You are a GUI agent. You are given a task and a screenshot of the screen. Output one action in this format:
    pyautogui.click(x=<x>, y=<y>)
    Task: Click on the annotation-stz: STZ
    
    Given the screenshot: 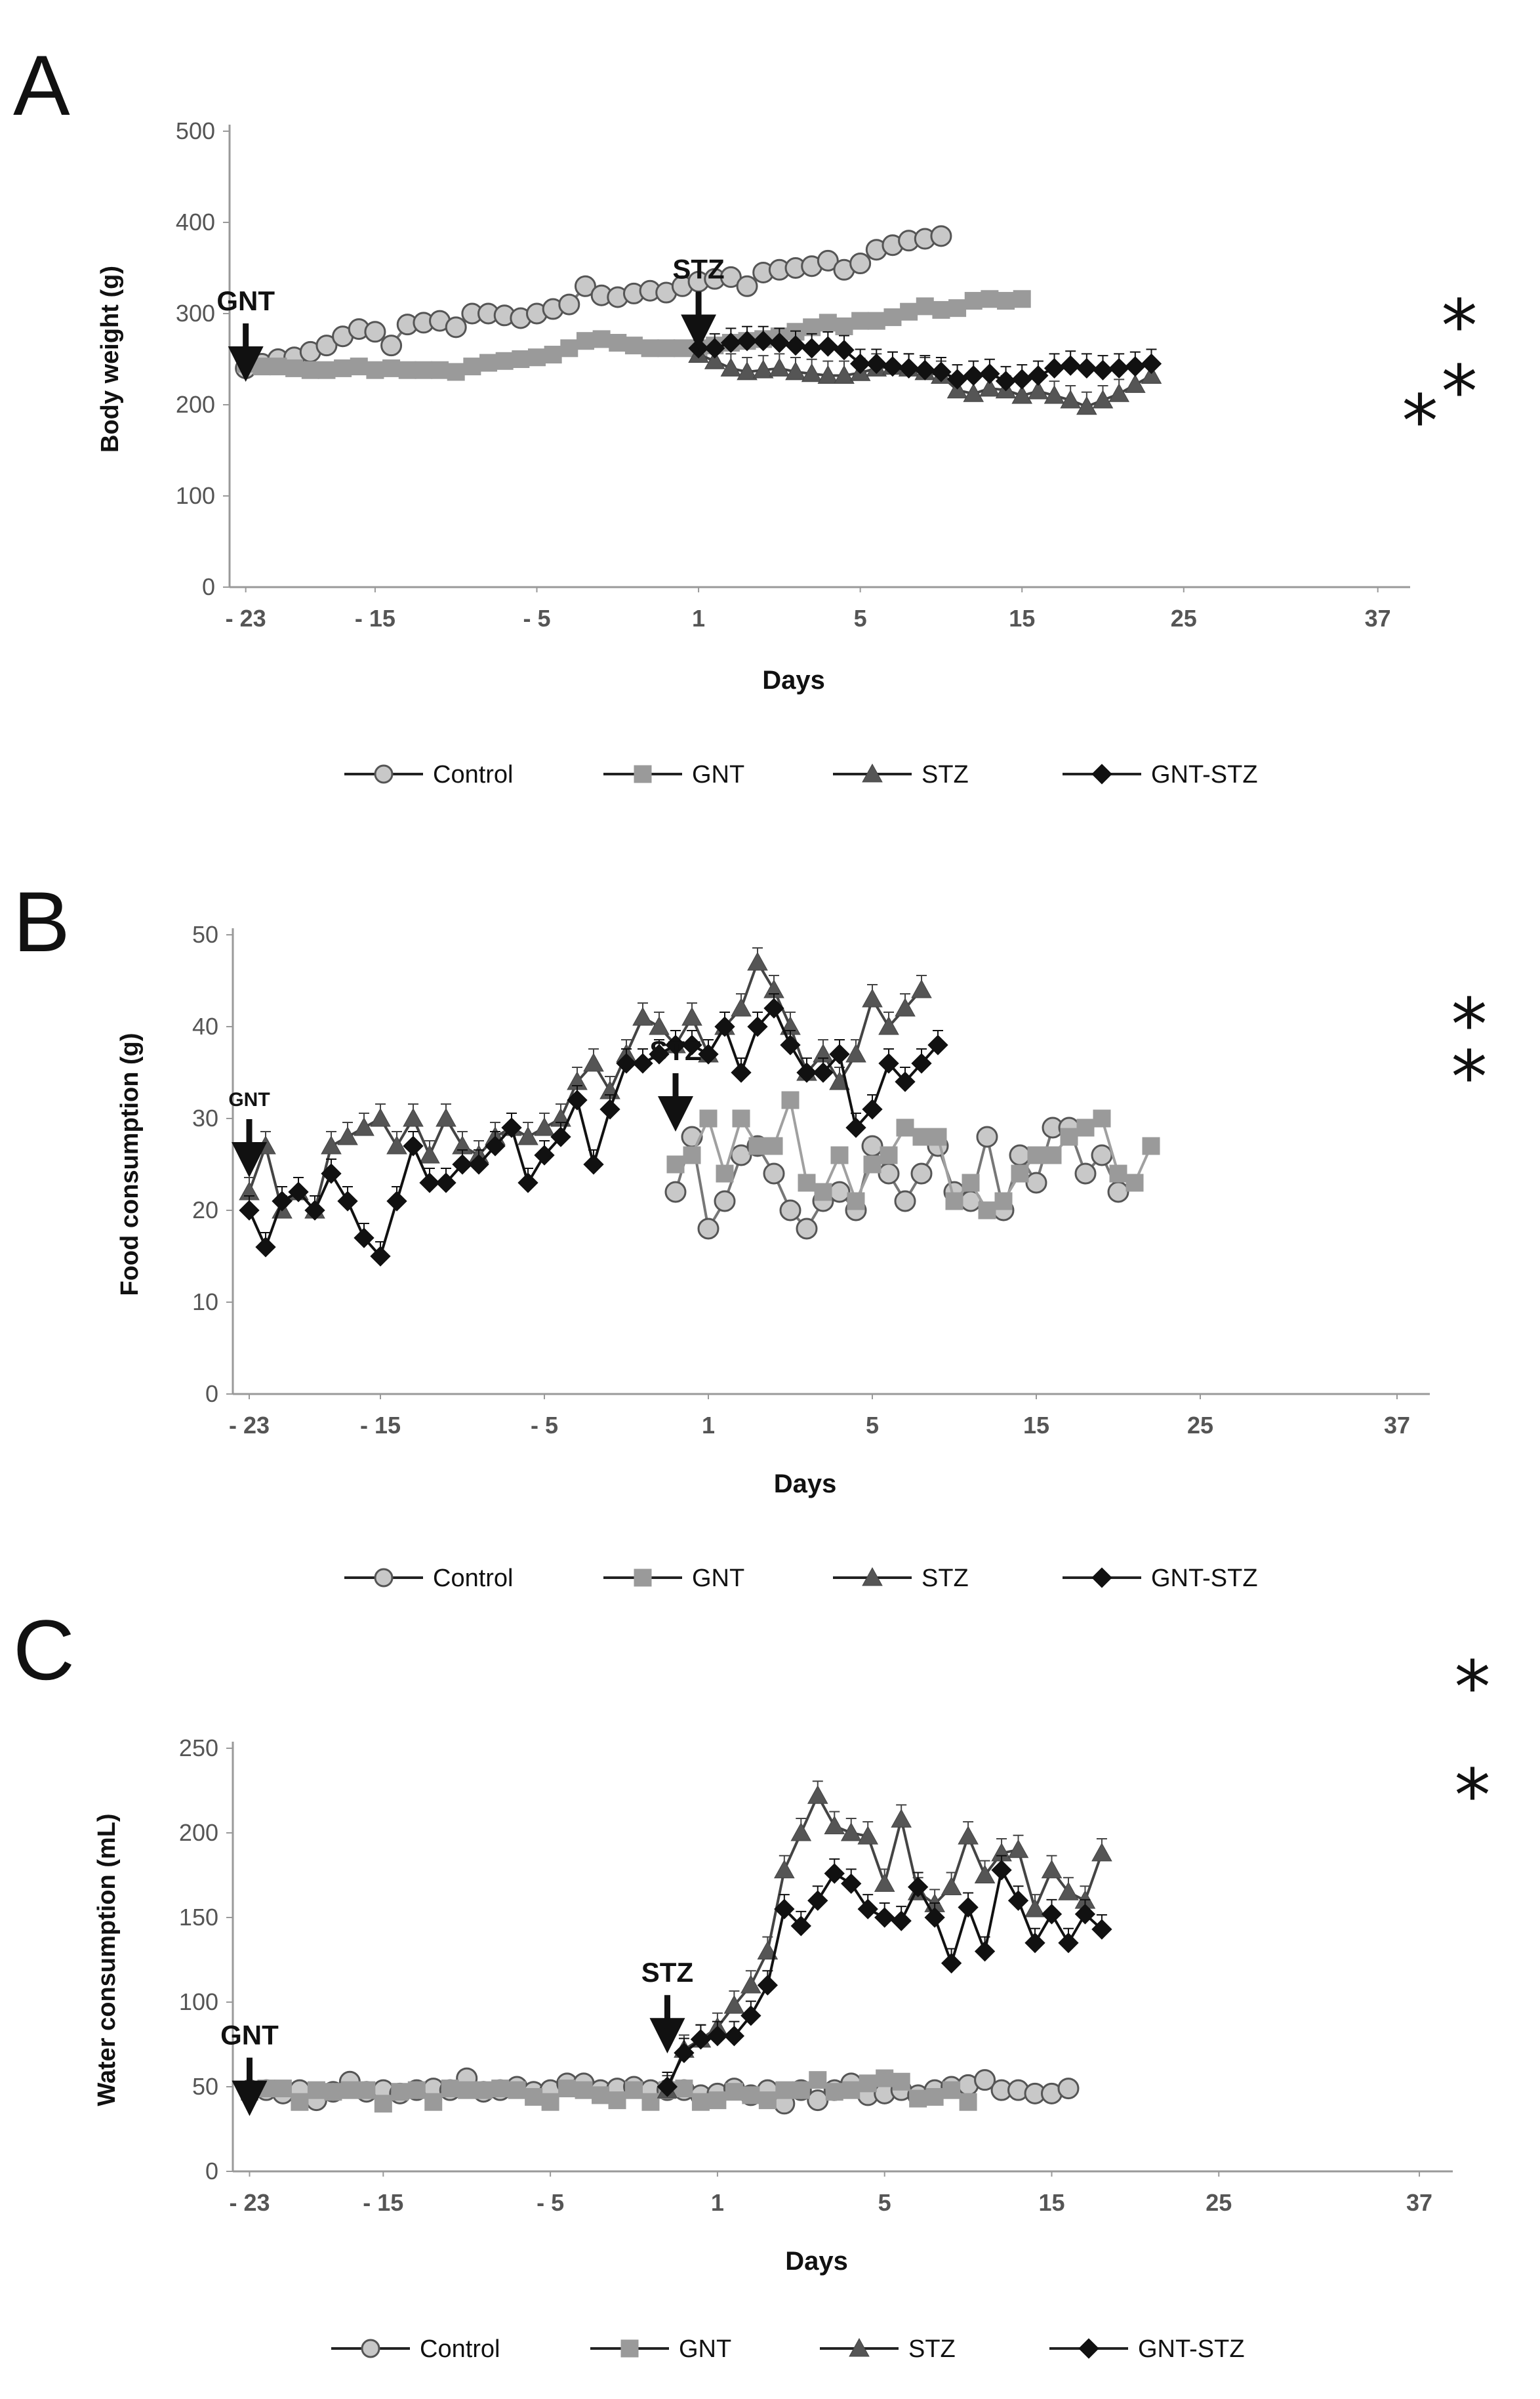 What is the action you would take?
    pyautogui.click(x=667, y=1973)
    